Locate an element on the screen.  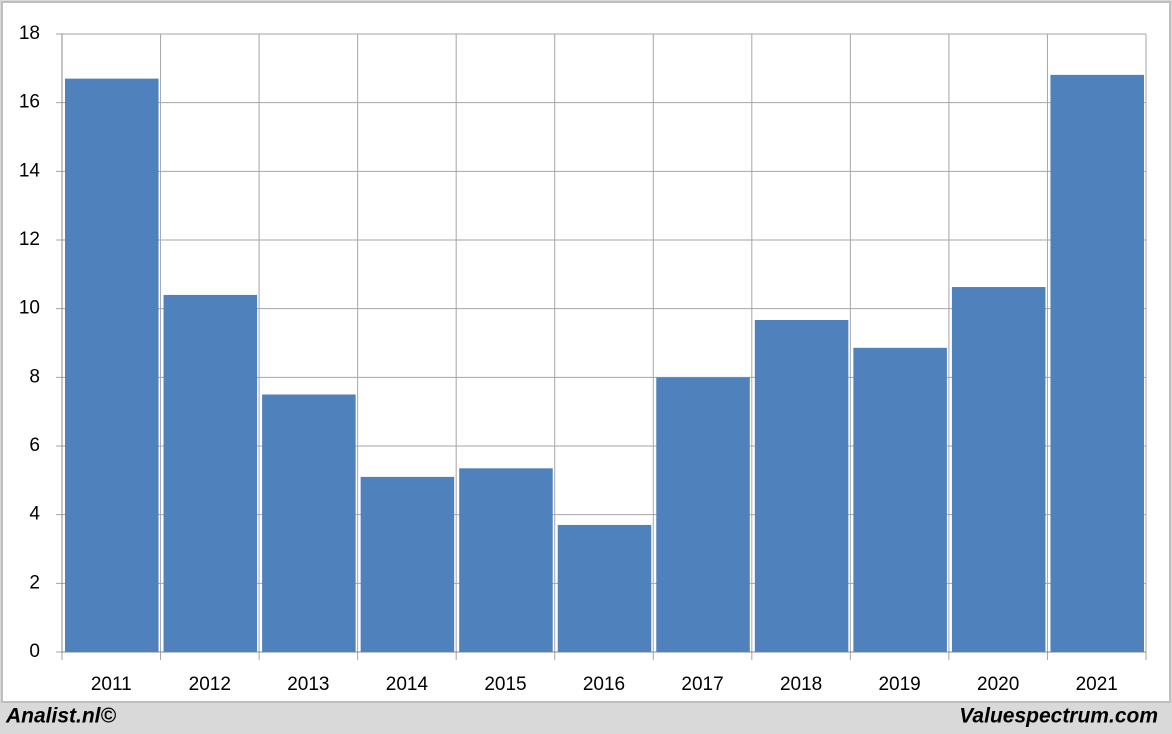
x-tick-label: 2018 is located at coordinates (801, 684).